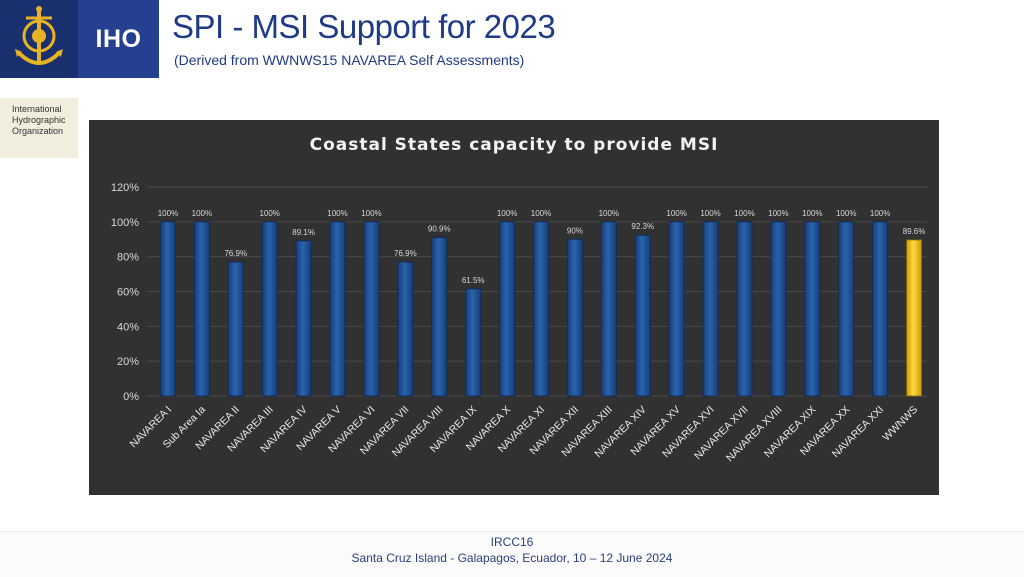  I want to click on iho-logo, so click(39, 39).